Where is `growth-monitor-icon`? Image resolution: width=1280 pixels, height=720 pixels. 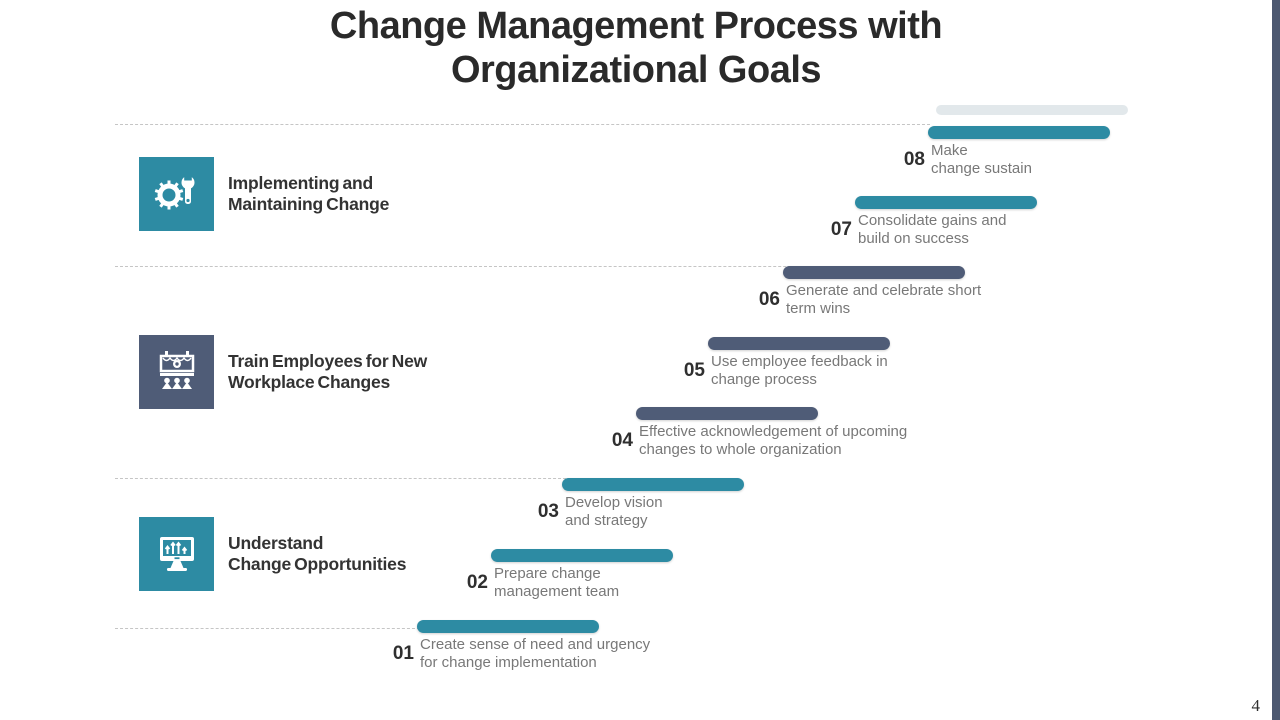
growth-monitor-icon is located at coordinates (176, 554).